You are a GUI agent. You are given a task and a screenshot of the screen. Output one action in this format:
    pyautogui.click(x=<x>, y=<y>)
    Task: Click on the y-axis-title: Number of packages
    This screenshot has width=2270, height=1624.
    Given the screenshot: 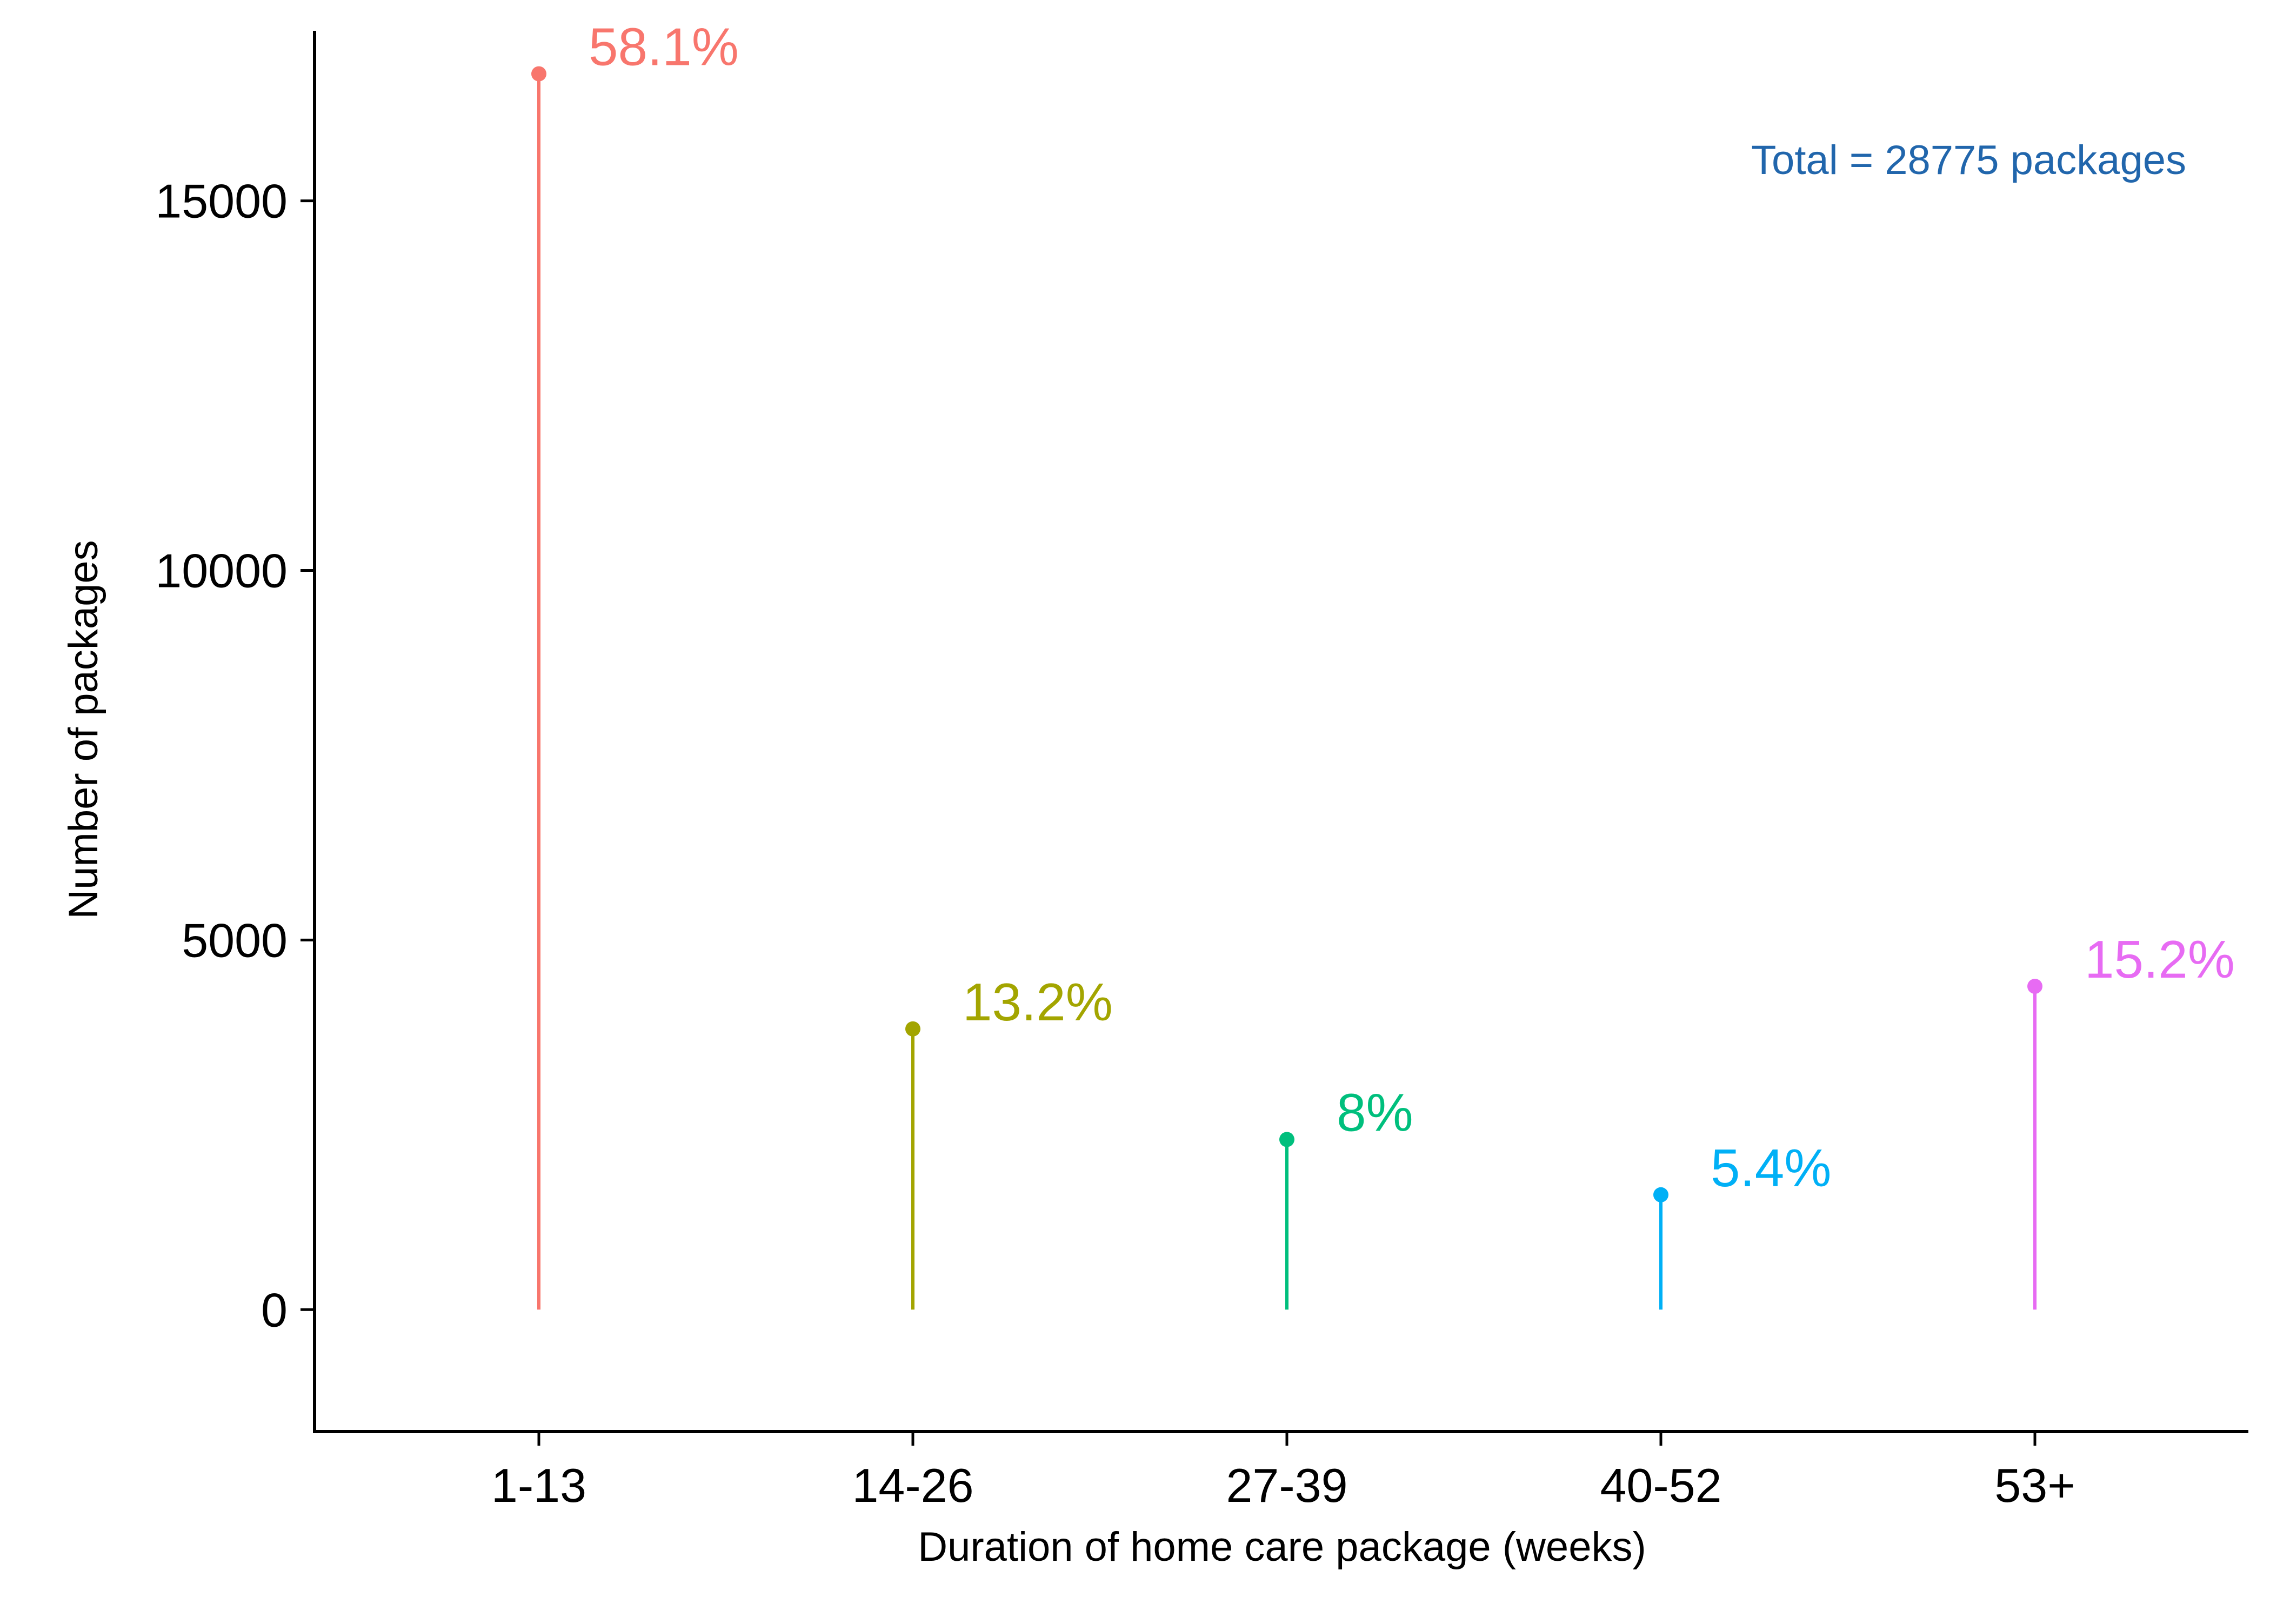 What is the action you would take?
    pyautogui.click(x=83, y=729)
    